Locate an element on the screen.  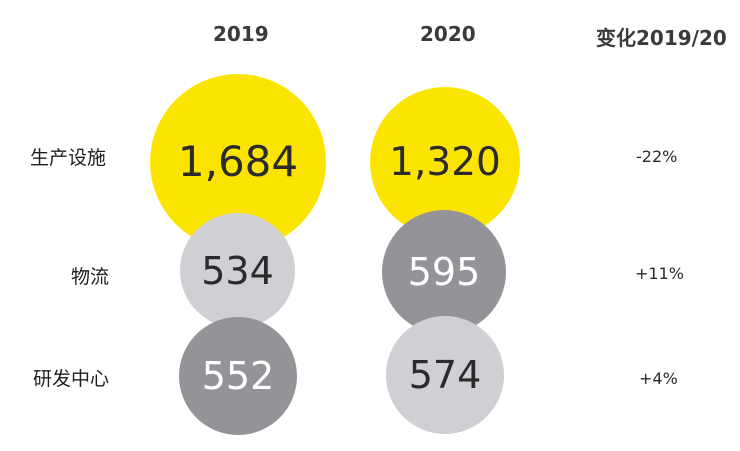
change-production: -22% is located at coordinates (657, 156).